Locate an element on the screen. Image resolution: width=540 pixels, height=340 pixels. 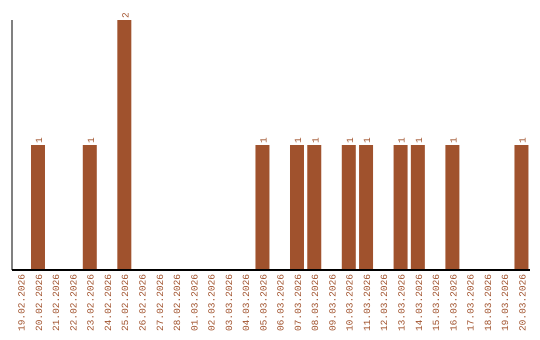
x-tick-label: 08.03.2026 is located at coordinates (316, 303).